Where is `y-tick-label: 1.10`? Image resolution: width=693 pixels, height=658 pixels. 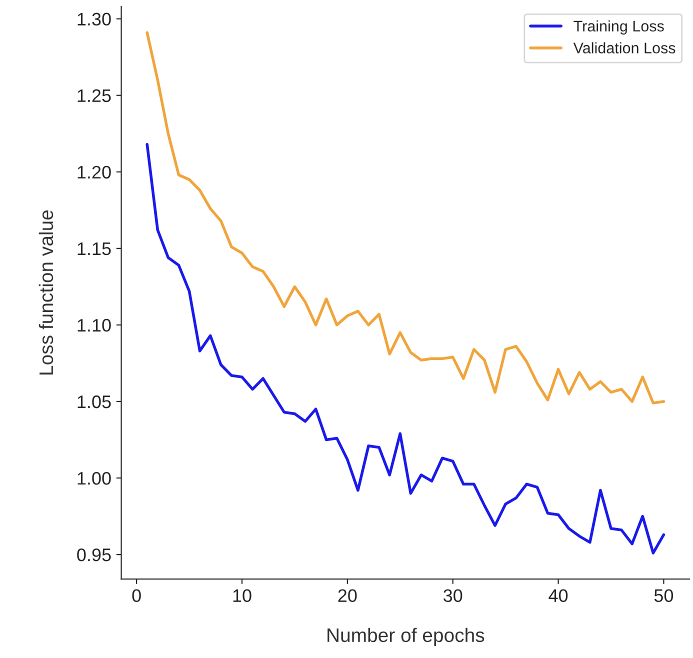 y-tick-label: 1.10 is located at coordinates (94, 325).